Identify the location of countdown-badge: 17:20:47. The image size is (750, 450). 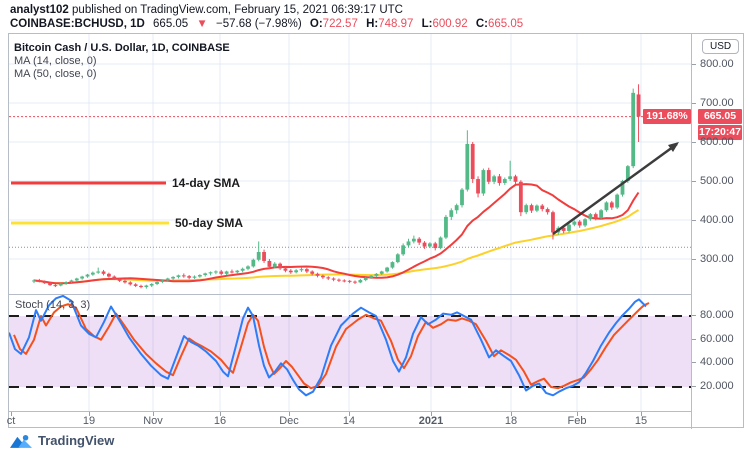
(720, 132).